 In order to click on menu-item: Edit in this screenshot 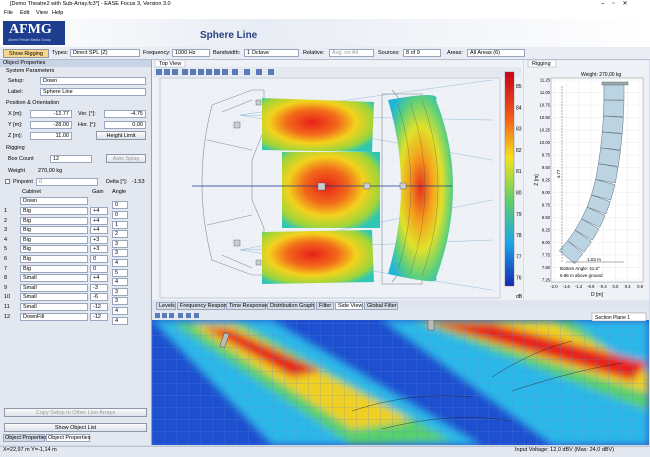, I will do `click(25, 13)`.